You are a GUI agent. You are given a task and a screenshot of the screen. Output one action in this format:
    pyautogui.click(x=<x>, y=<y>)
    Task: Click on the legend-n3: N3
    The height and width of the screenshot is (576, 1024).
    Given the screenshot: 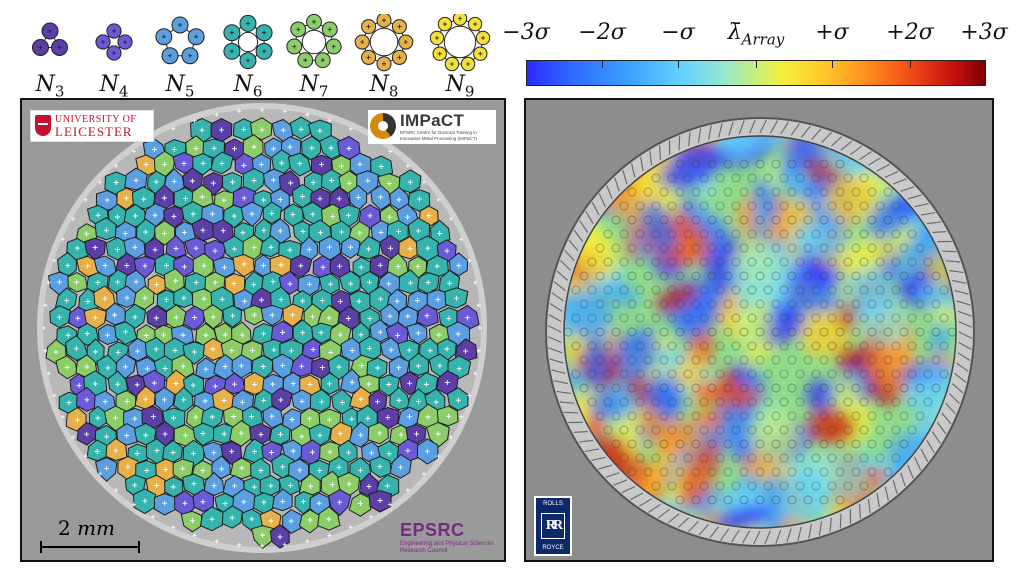 What is the action you would take?
    pyautogui.click(x=50, y=60)
    